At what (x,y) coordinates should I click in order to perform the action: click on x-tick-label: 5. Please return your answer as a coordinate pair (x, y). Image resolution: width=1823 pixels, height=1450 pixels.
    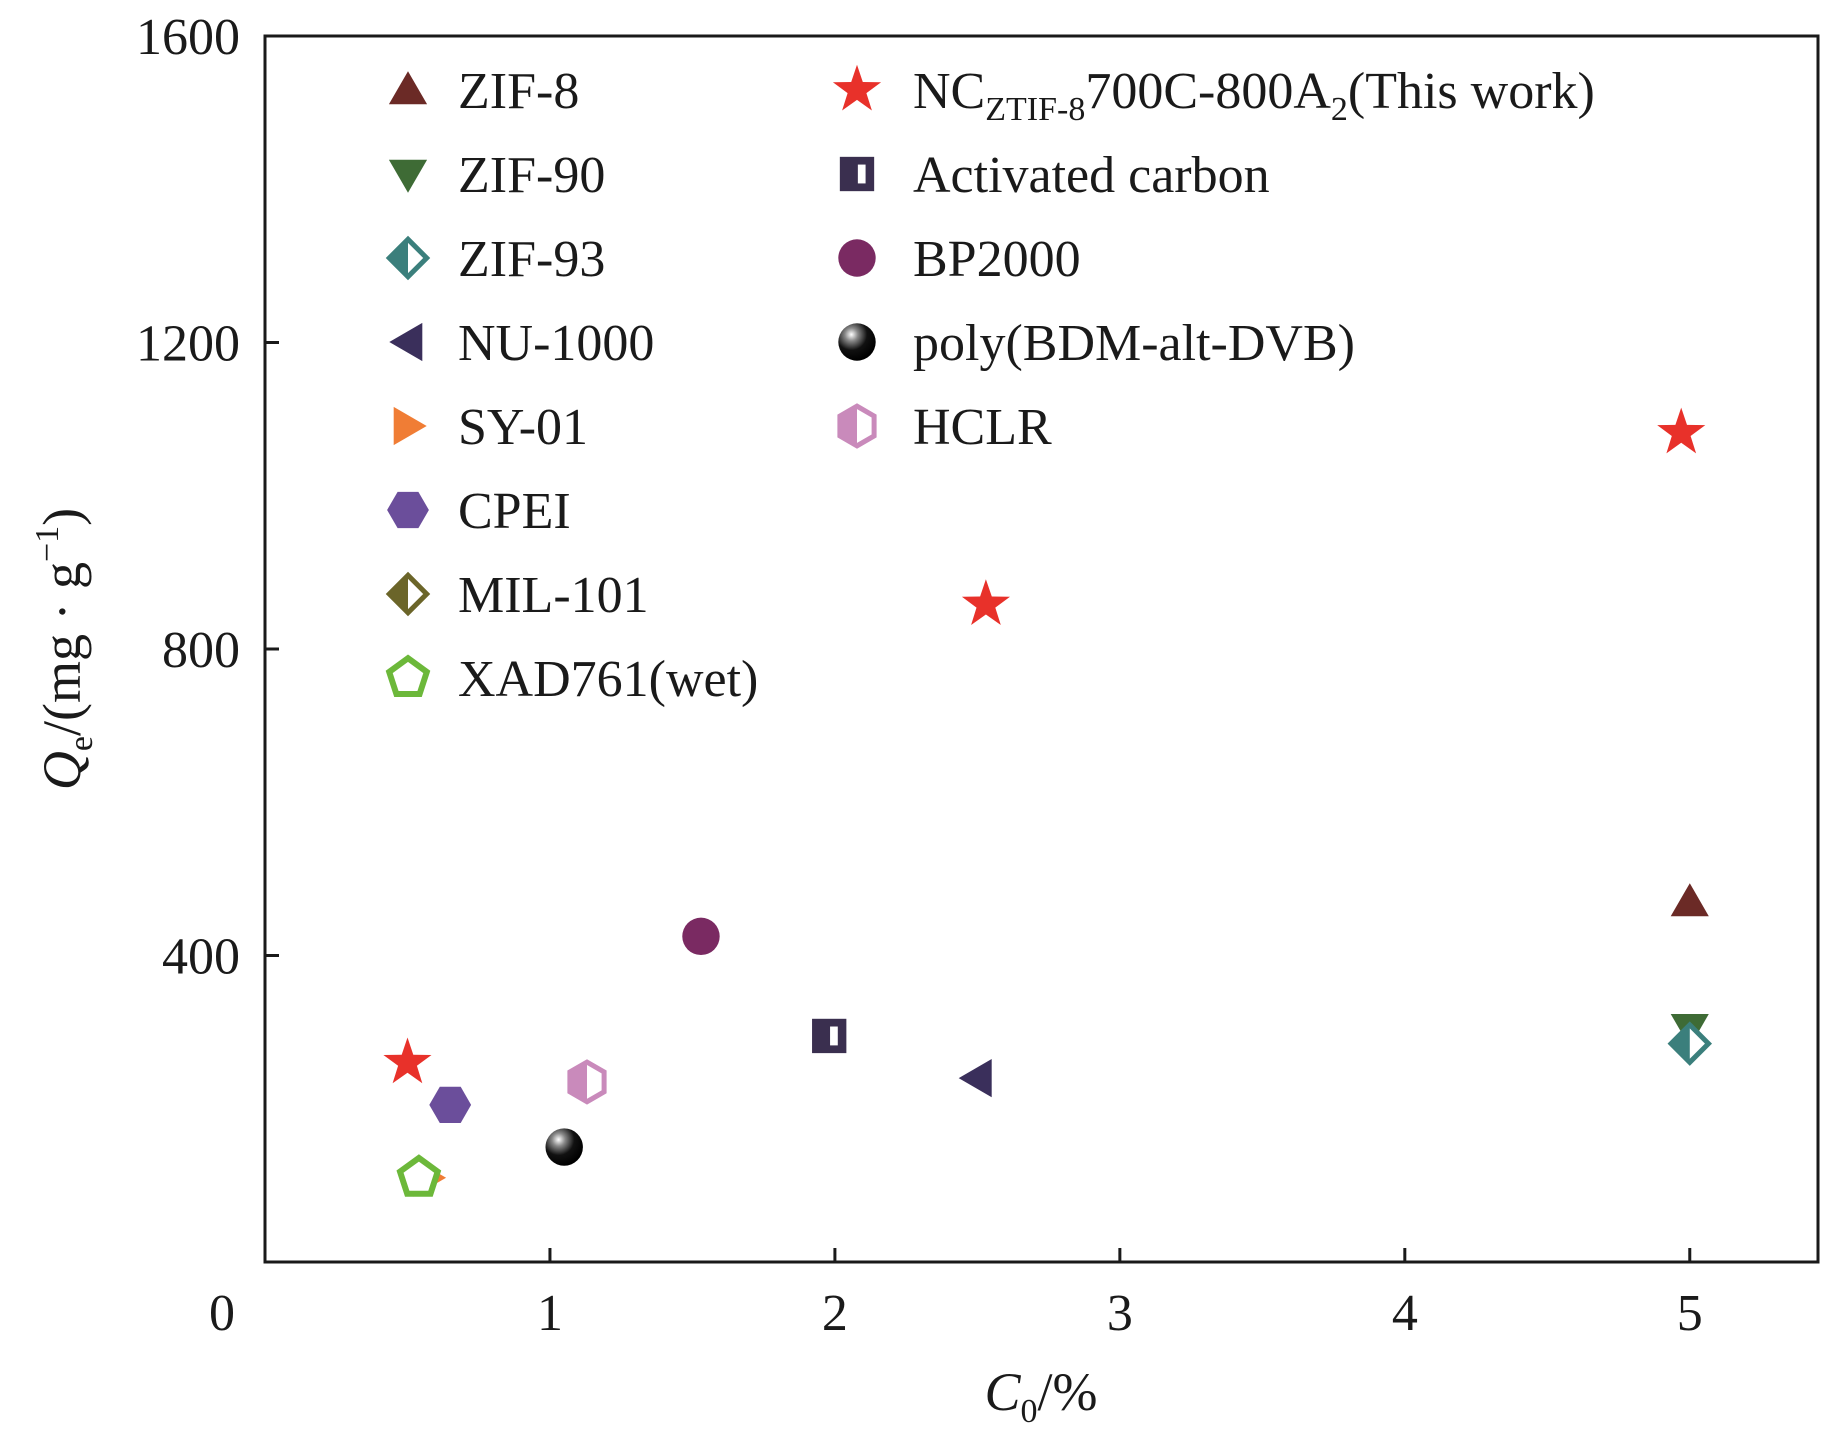
    Looking at the image, I should click on (1690, 1313).